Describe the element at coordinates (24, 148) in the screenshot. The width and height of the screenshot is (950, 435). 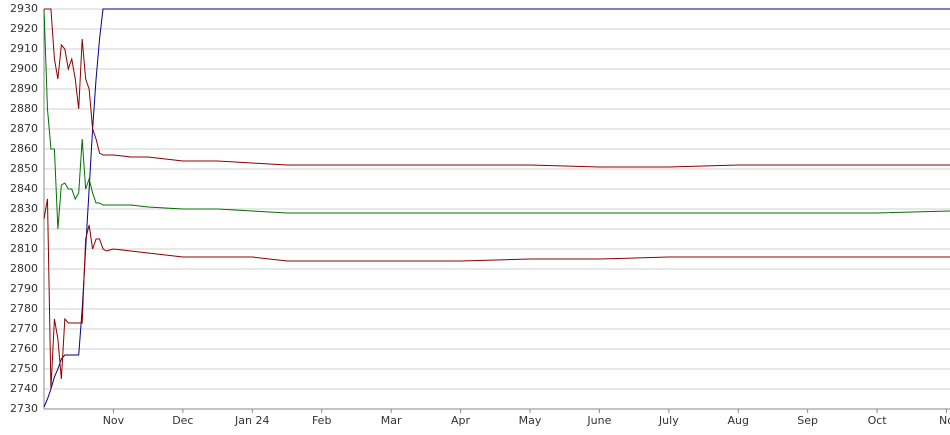
I see `y-tick-label: 2860` at that location.